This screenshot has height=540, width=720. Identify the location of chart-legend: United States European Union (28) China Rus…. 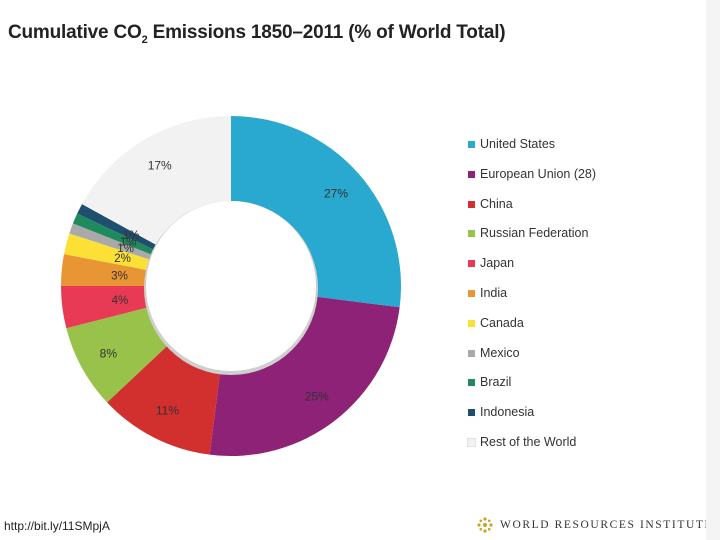
(531, 301).